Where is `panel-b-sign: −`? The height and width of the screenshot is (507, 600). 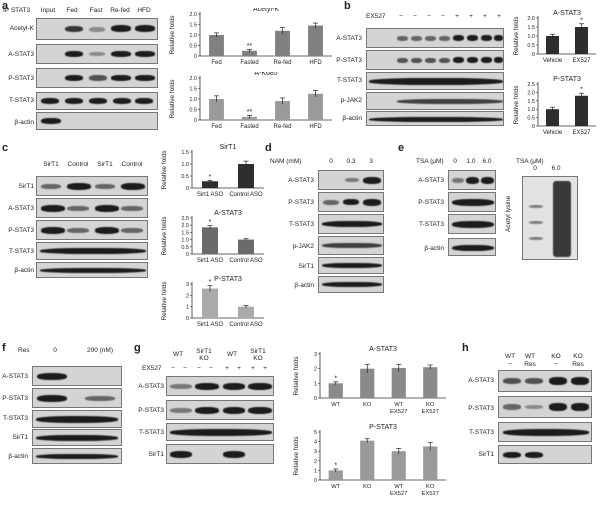
panel-b-sign: − is located at coordinates (443, 16).